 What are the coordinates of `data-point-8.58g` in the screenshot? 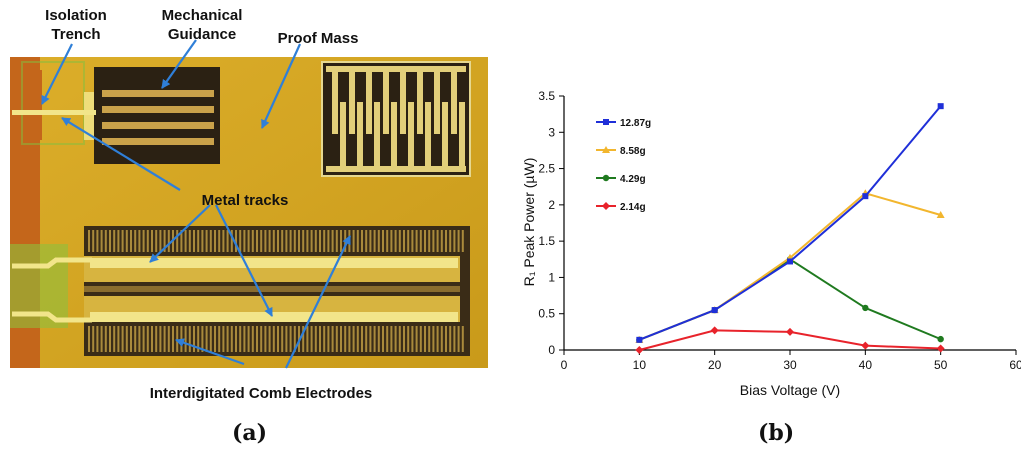 It's located at (940, 215).